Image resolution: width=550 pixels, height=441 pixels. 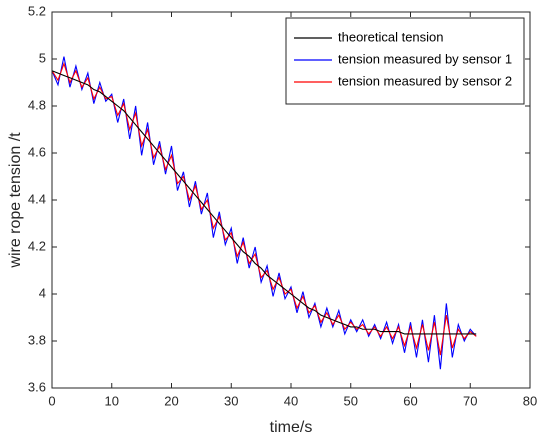 I want to click on y-tick-label: 4.6, so click(x=37, y=151).